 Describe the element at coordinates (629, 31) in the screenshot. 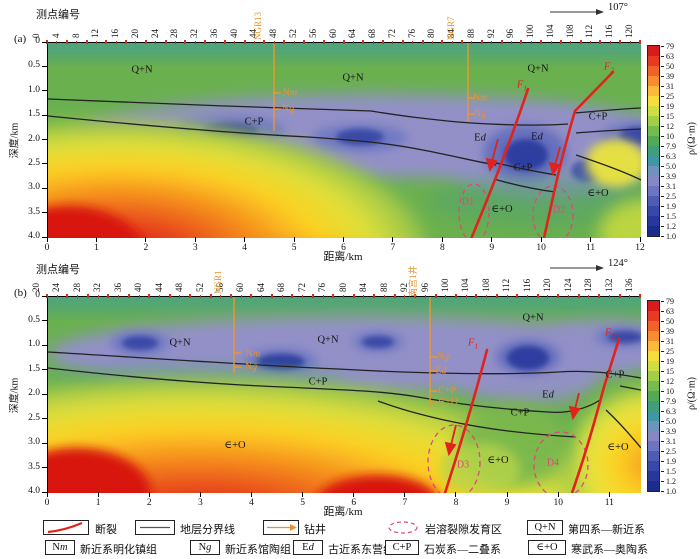

I see `panel_a-station-label: 120` at that location.